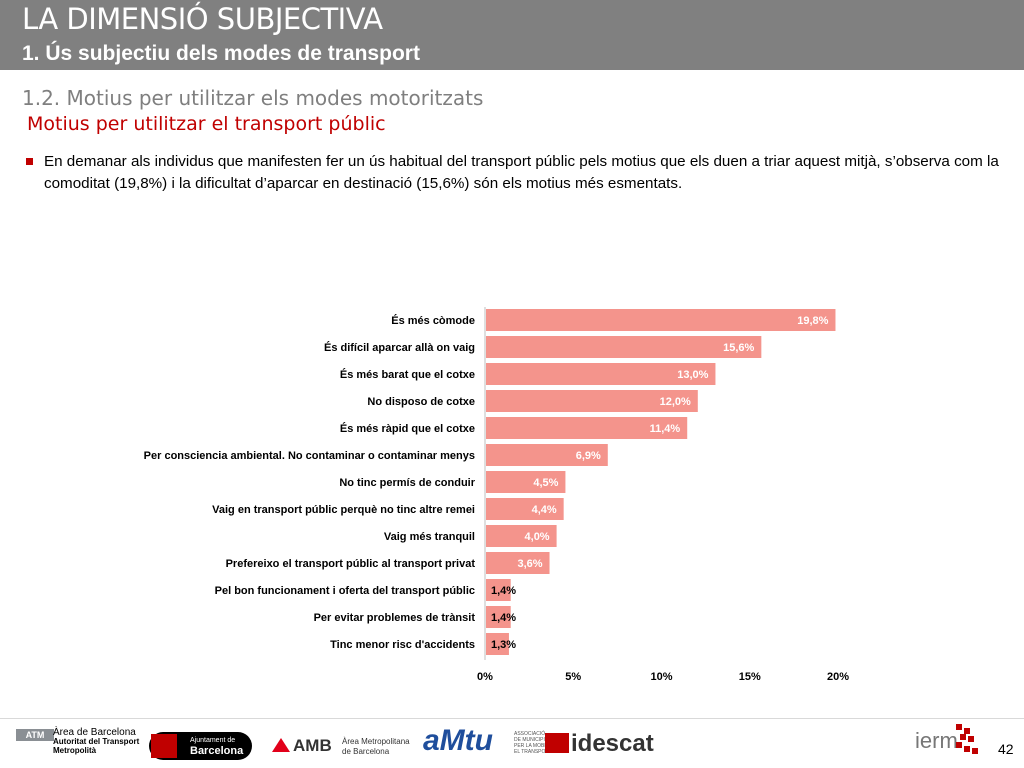  I want to click on category-label-2: És més barat que el cotxe, so click(407, 374).